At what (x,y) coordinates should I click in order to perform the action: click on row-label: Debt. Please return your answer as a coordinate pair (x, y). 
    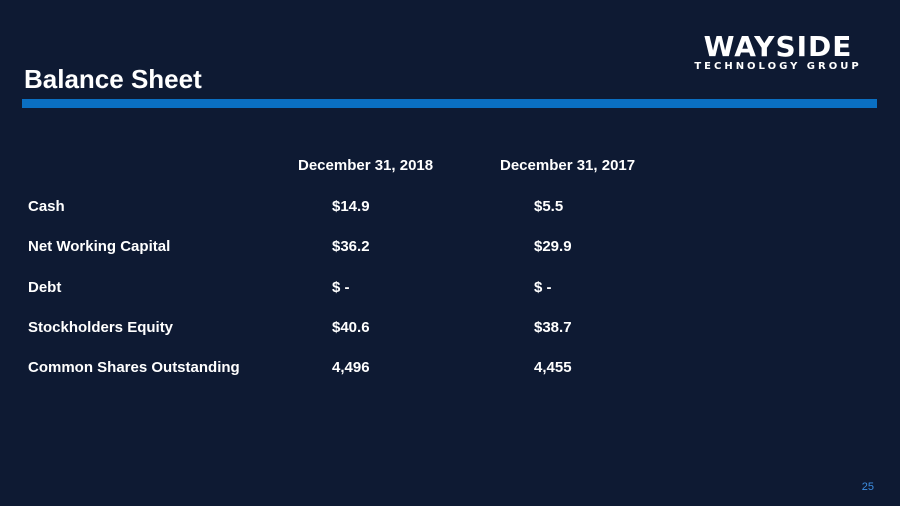
    Looking at the image, I should click on (45, 287).